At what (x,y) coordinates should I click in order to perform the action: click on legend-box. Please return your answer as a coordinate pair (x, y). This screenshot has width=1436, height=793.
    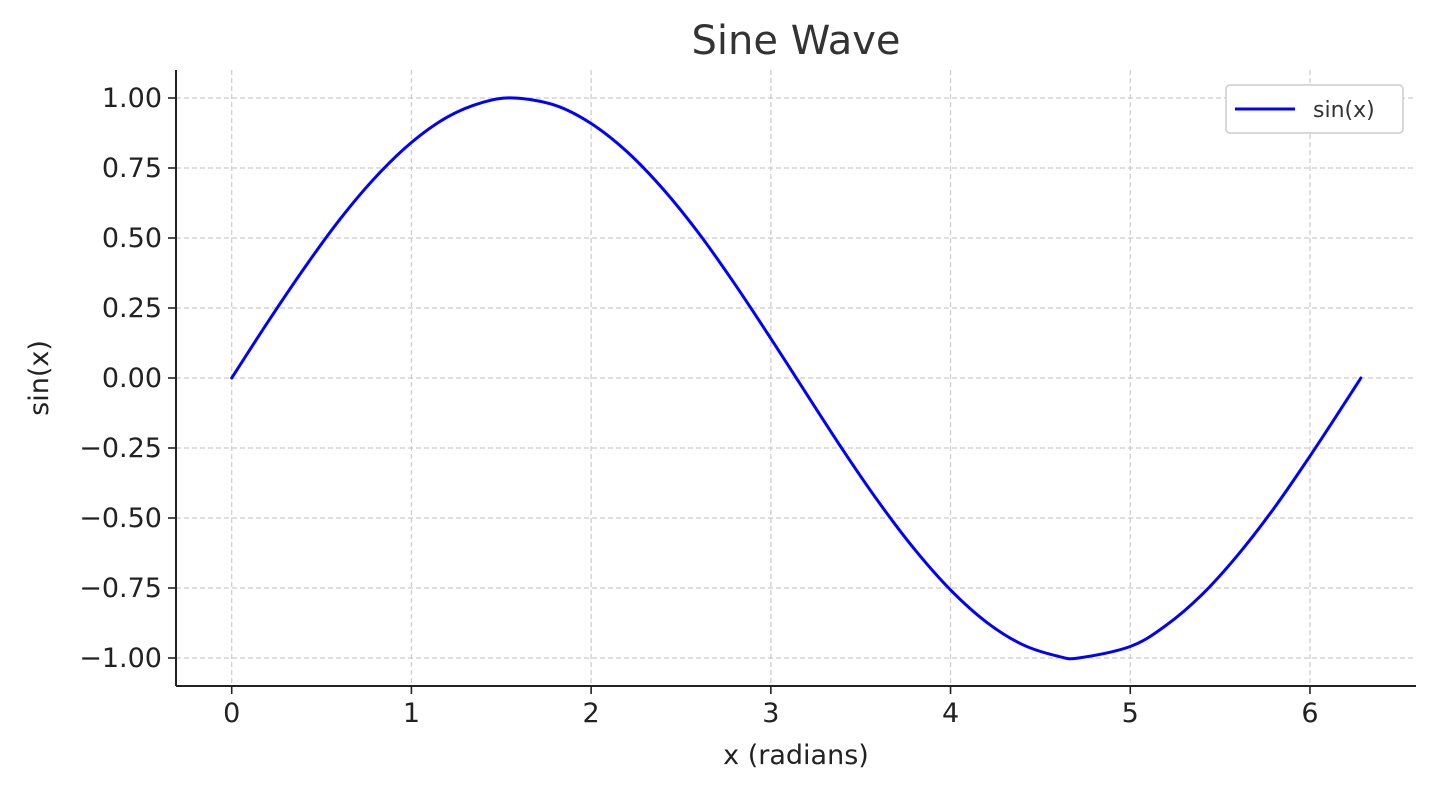
    Looking at the image, I should click on (1314, 109).